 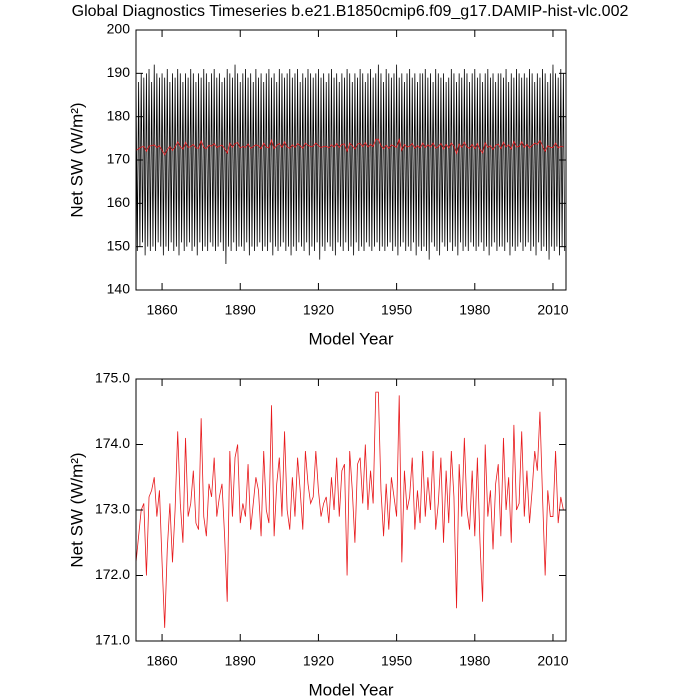 I want to click on y-tick-label: 175.0, so click(x=112, y=378).